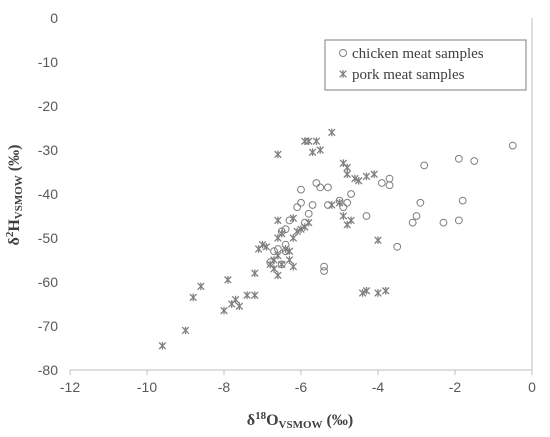  I want to click on y-tick-label: -70, so click(48, 326).